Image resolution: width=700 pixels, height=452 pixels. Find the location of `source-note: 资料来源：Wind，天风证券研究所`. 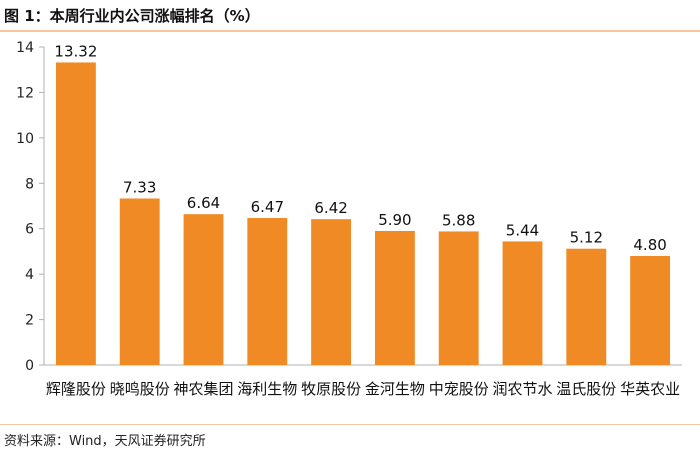

source-note: 资料来源：Wind，天风证券研究所 is located at coordinates (105, 441).